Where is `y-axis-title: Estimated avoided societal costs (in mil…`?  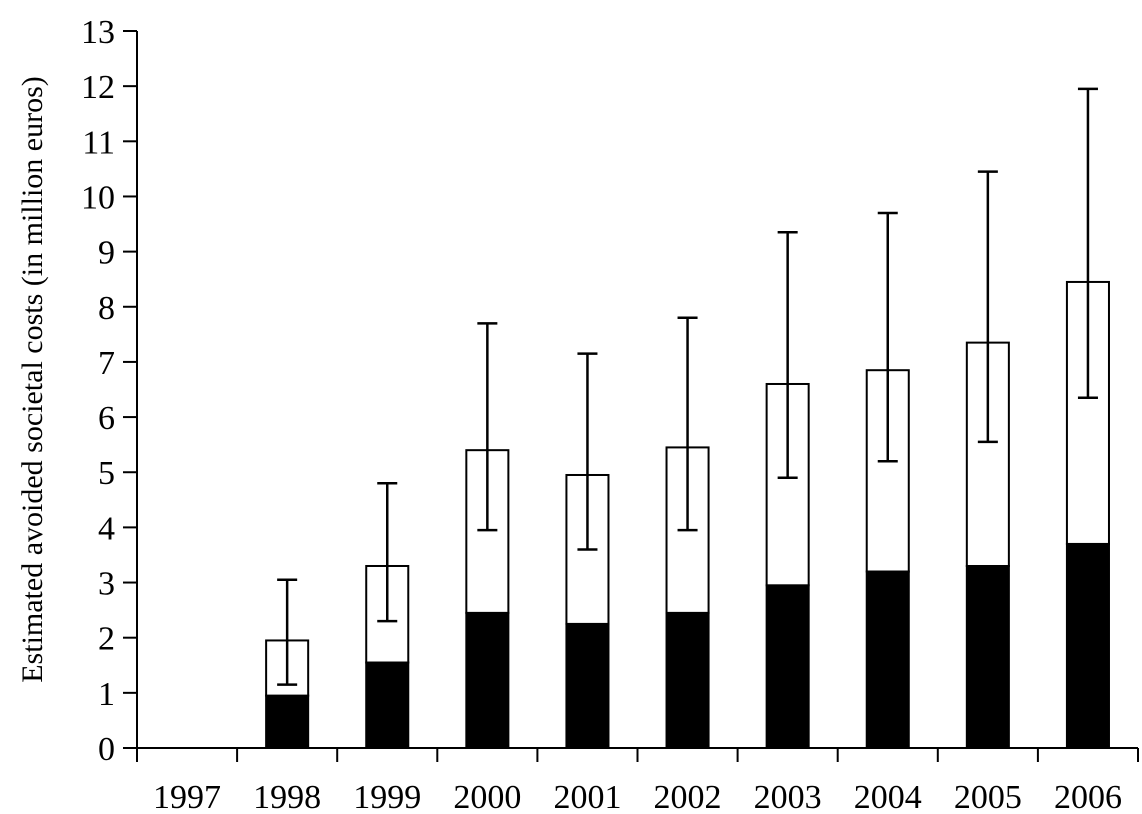
y-axis-title: Estimated avoided societal costs (in mil… is located at coordinates (32, 379).